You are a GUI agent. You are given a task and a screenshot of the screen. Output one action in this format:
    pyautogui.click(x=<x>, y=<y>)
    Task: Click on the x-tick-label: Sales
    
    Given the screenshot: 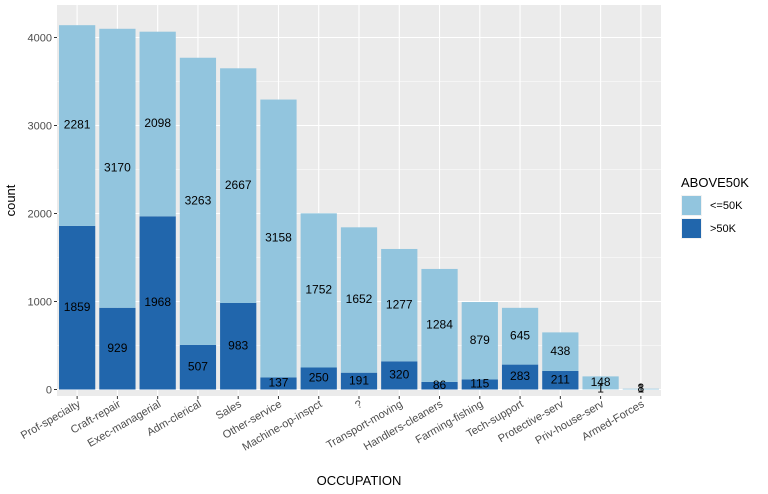 What is the action you would take?
    pyautogui.click(x=229, y=410)
    